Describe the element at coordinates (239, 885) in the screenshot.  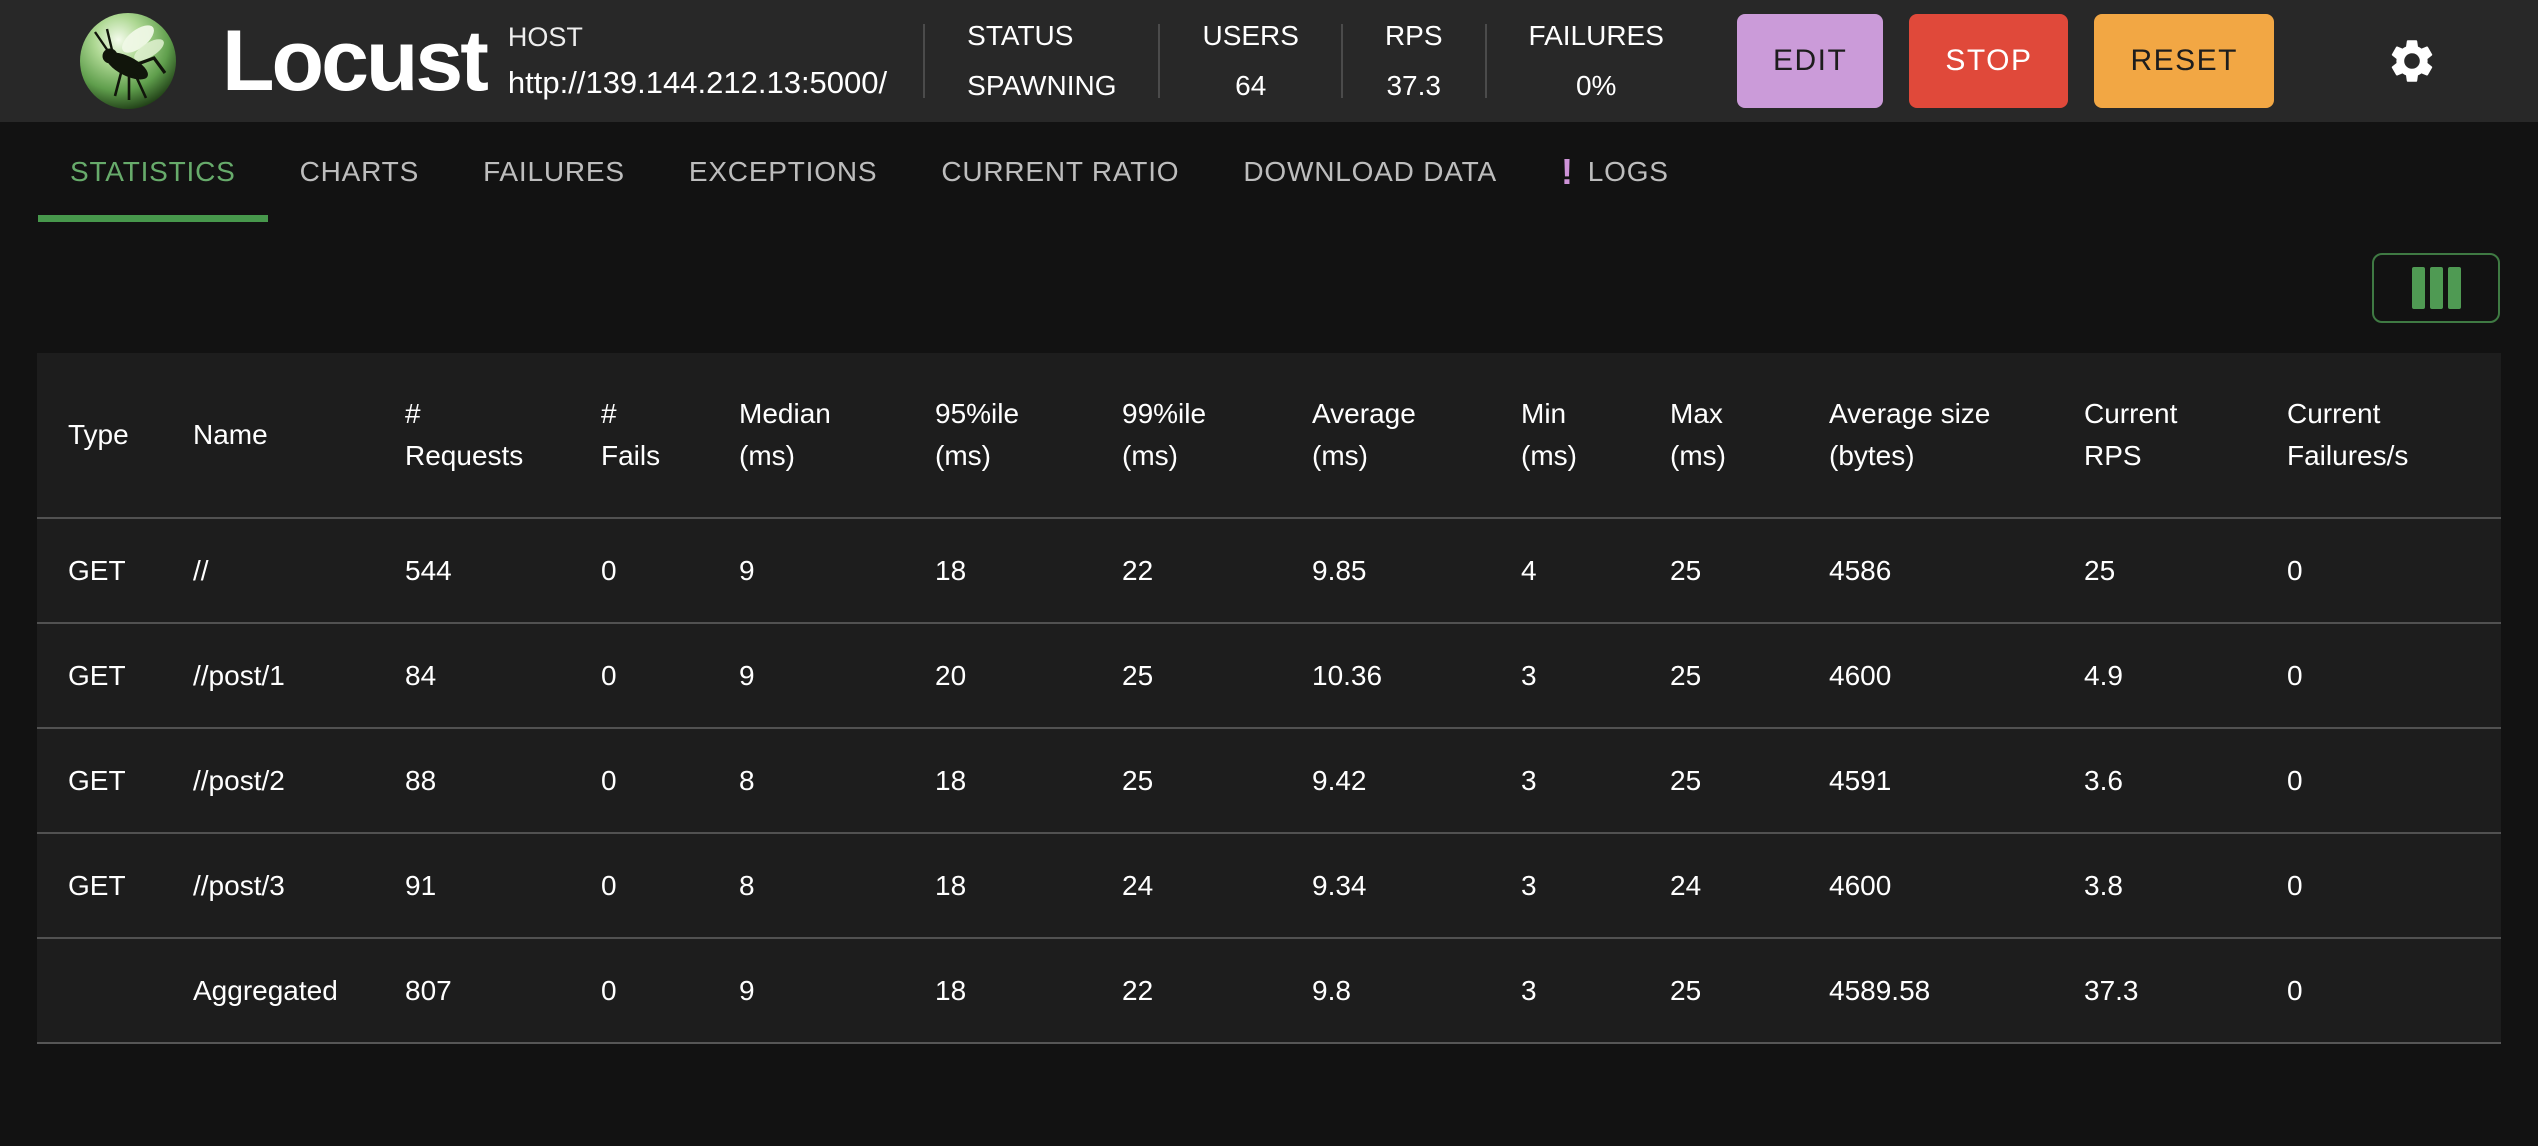
I see `table-cell: //post/3` at that location.